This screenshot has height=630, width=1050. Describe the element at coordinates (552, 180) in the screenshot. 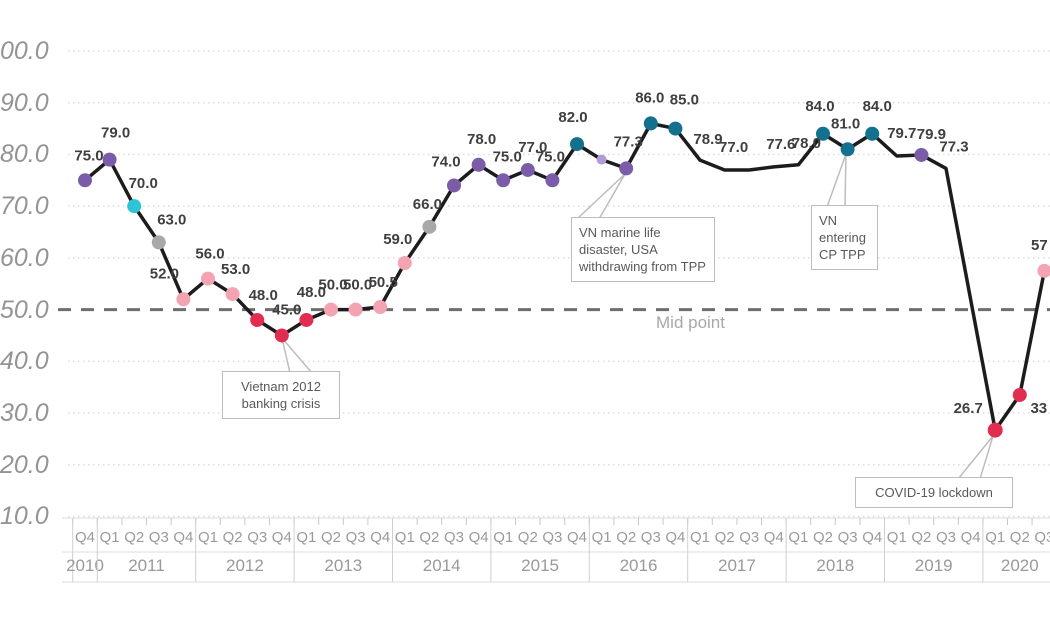

I see `data-point-q3-2015` at that location.